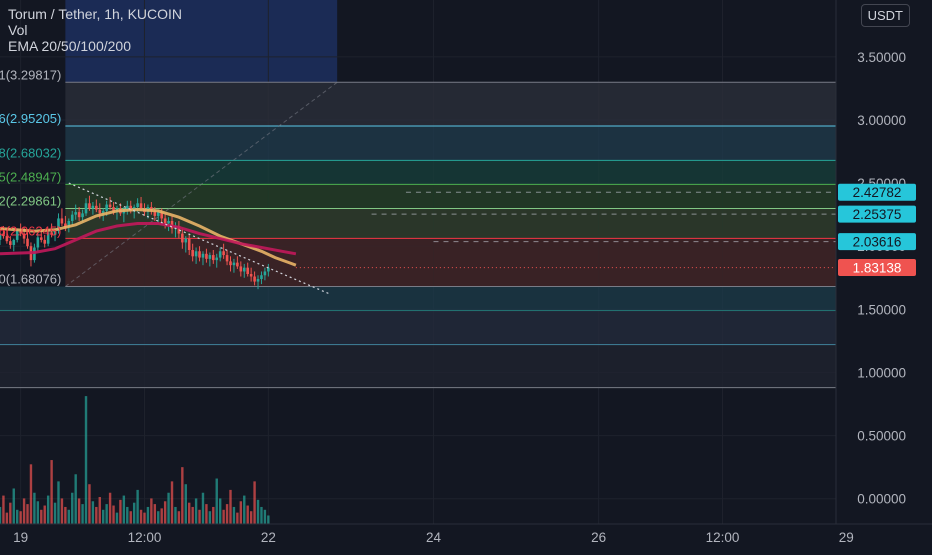  What do you see at coordinates (18, 30) in the screenshot?
I see `volume-legend: Vol` at bounding box center [18, 30].